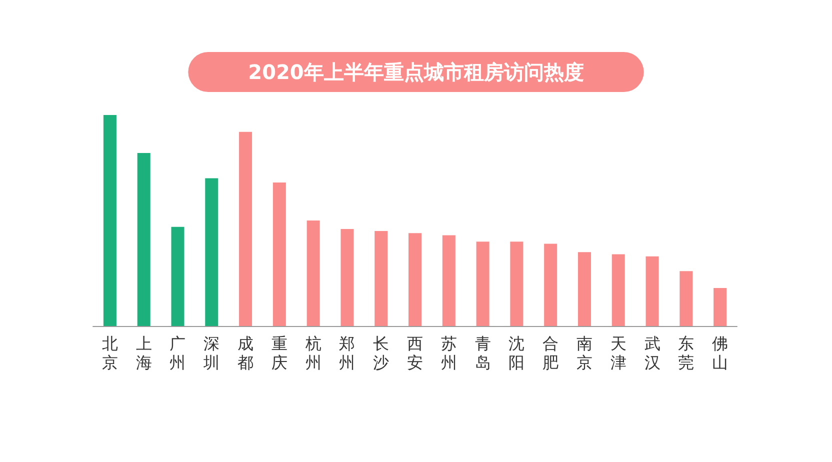 The width and height of the screenshot is (832, 462). I want to click on x-tick-label: 成都, so click(246, 353).